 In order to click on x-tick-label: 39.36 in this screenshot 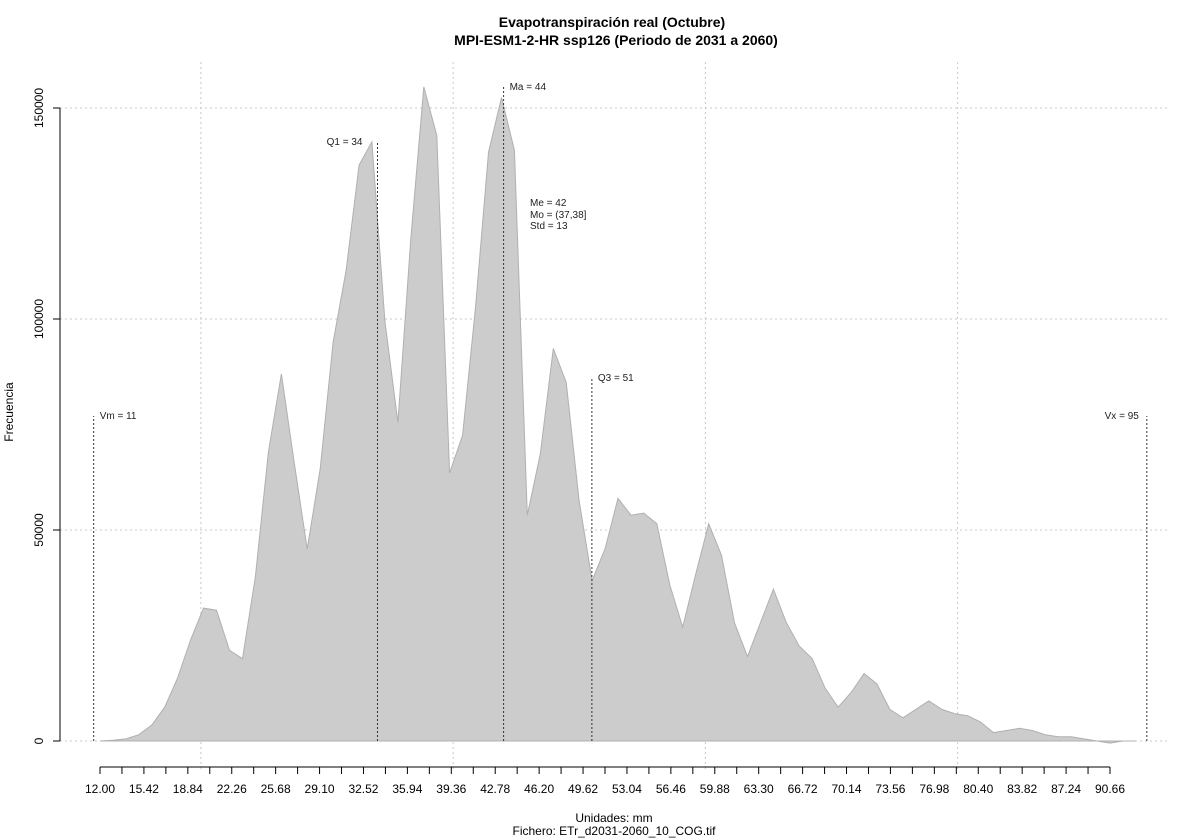, I will do `click(451, 789)`.